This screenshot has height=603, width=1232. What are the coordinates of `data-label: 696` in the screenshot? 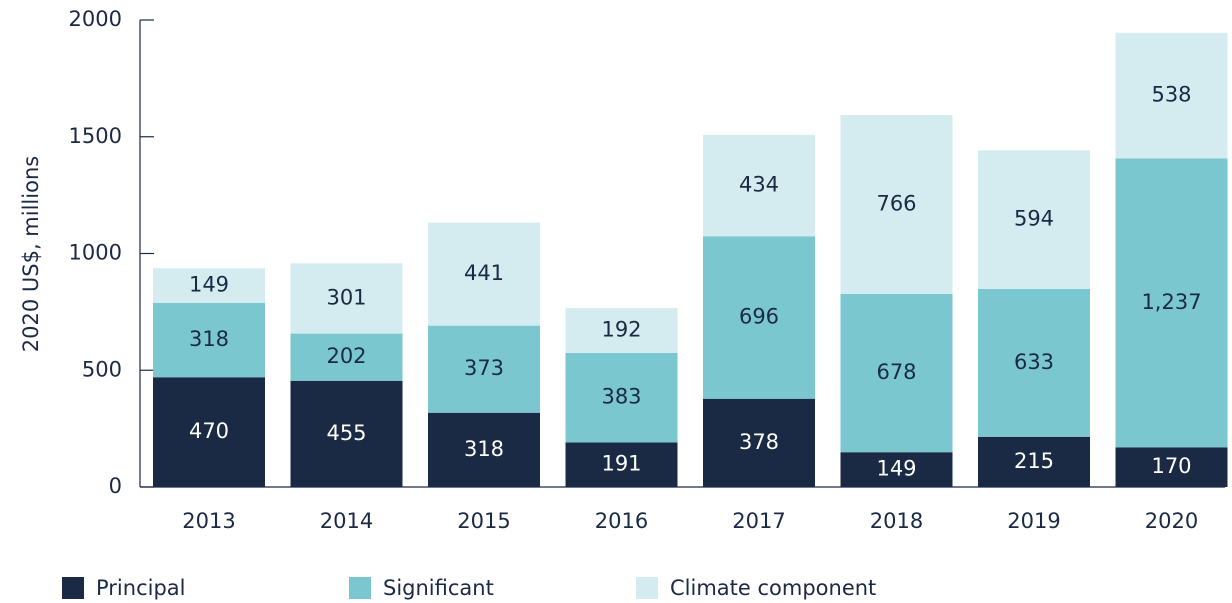 It's located at (759, 316).